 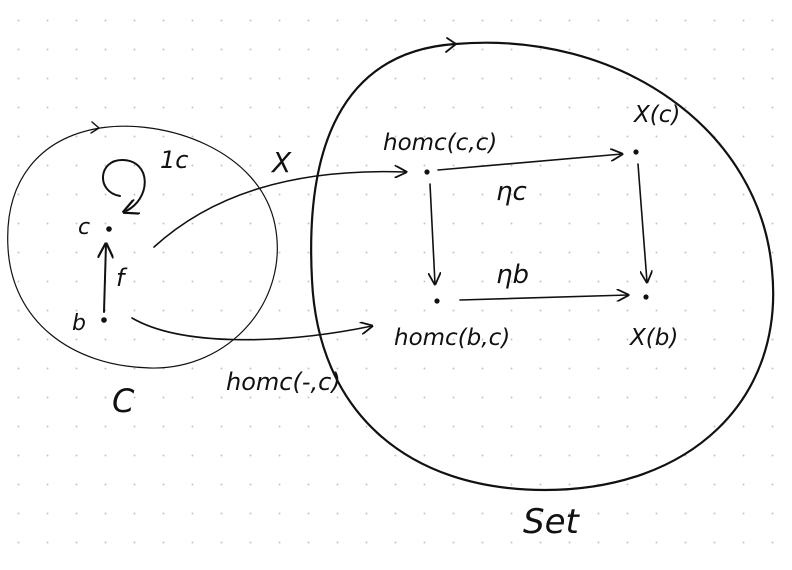 I want to click on morphism-f: f, so click(x=116, y=278).